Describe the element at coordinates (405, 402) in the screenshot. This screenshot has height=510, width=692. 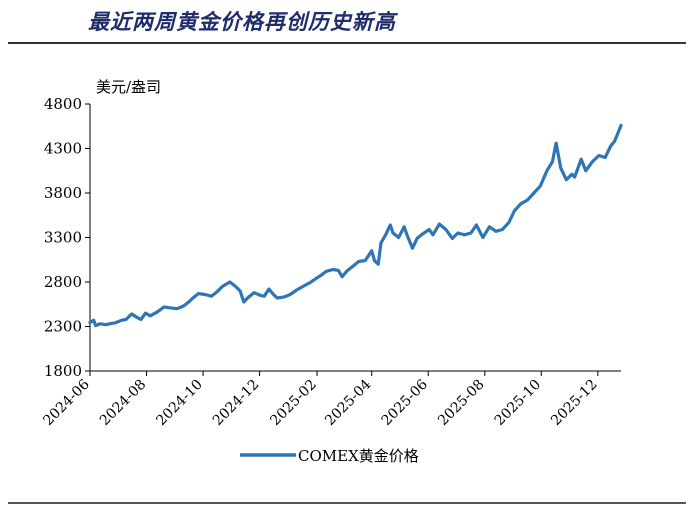
I see `x-tick-label: 2025-06` at that location.